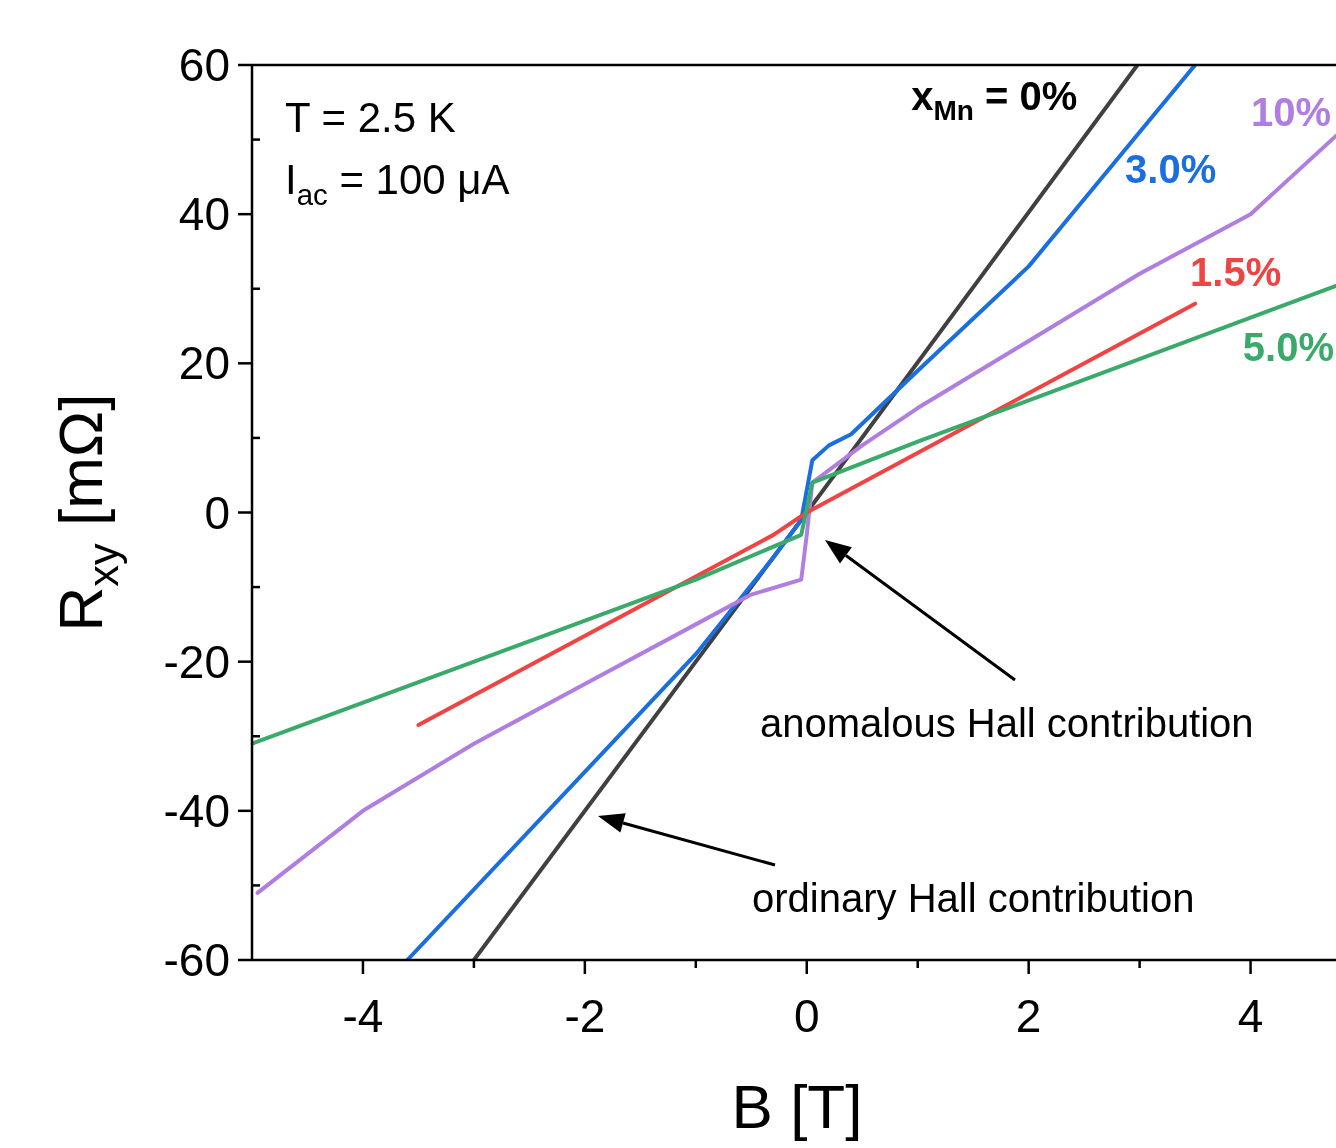  I want to click on series-label: 5.0%, so click(1288, 346).